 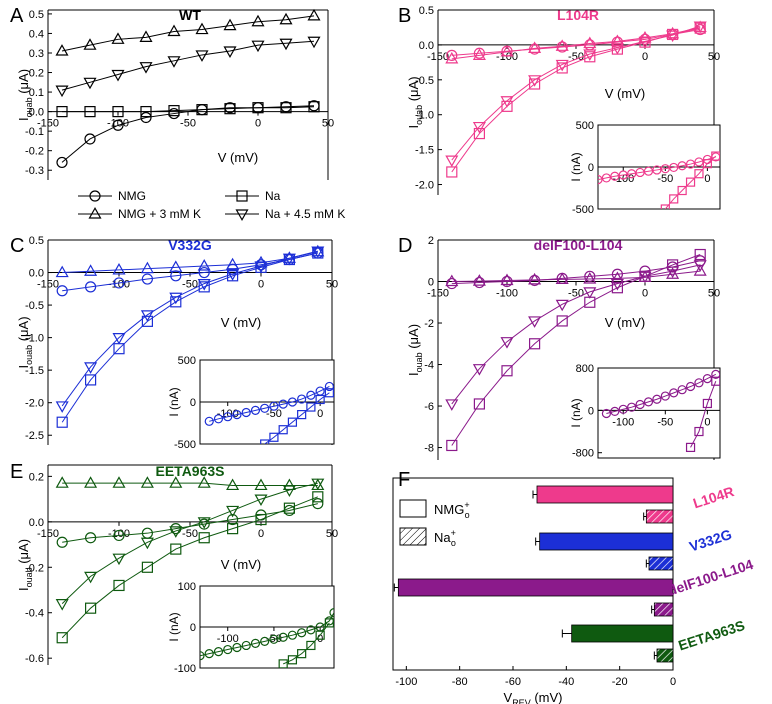 I want to click on inset-y-tick-label: -500, so click(x=185, y=445).